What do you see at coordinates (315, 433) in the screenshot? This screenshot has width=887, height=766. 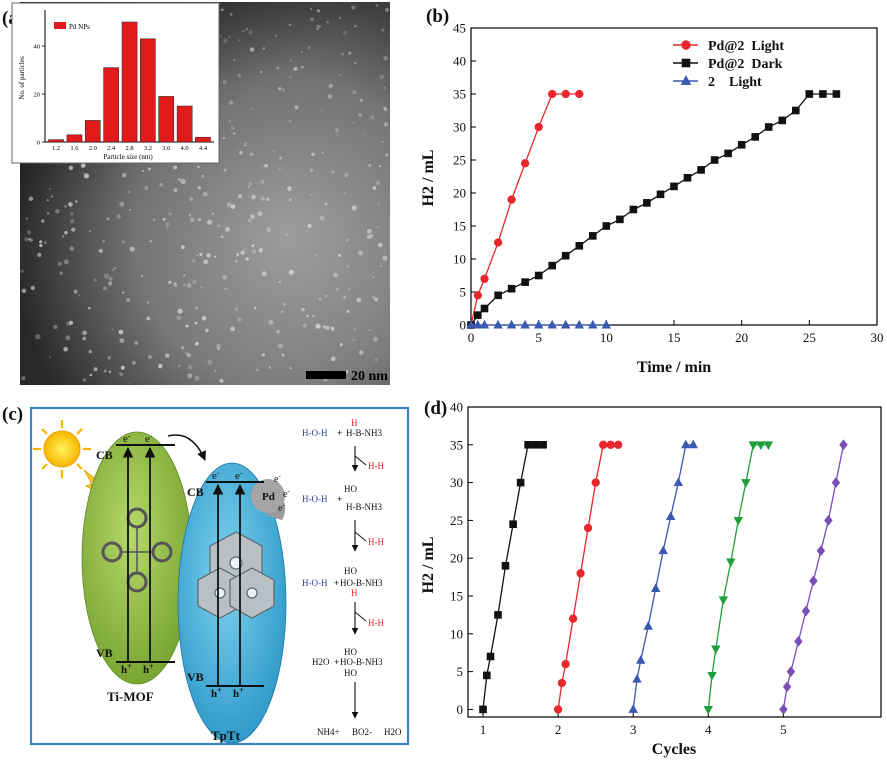 I see `scheme-step1-water: H-O-H` at bounding box center [315, 433].